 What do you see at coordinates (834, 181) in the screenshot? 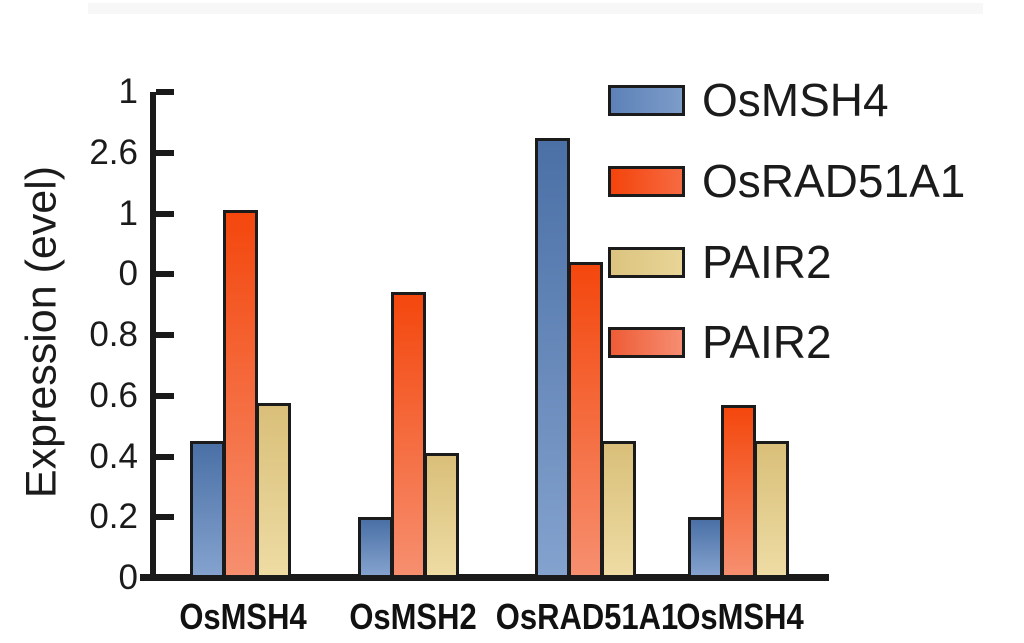
I see `legend-label: OsRAD51A1` at bounding box center [834, 181].